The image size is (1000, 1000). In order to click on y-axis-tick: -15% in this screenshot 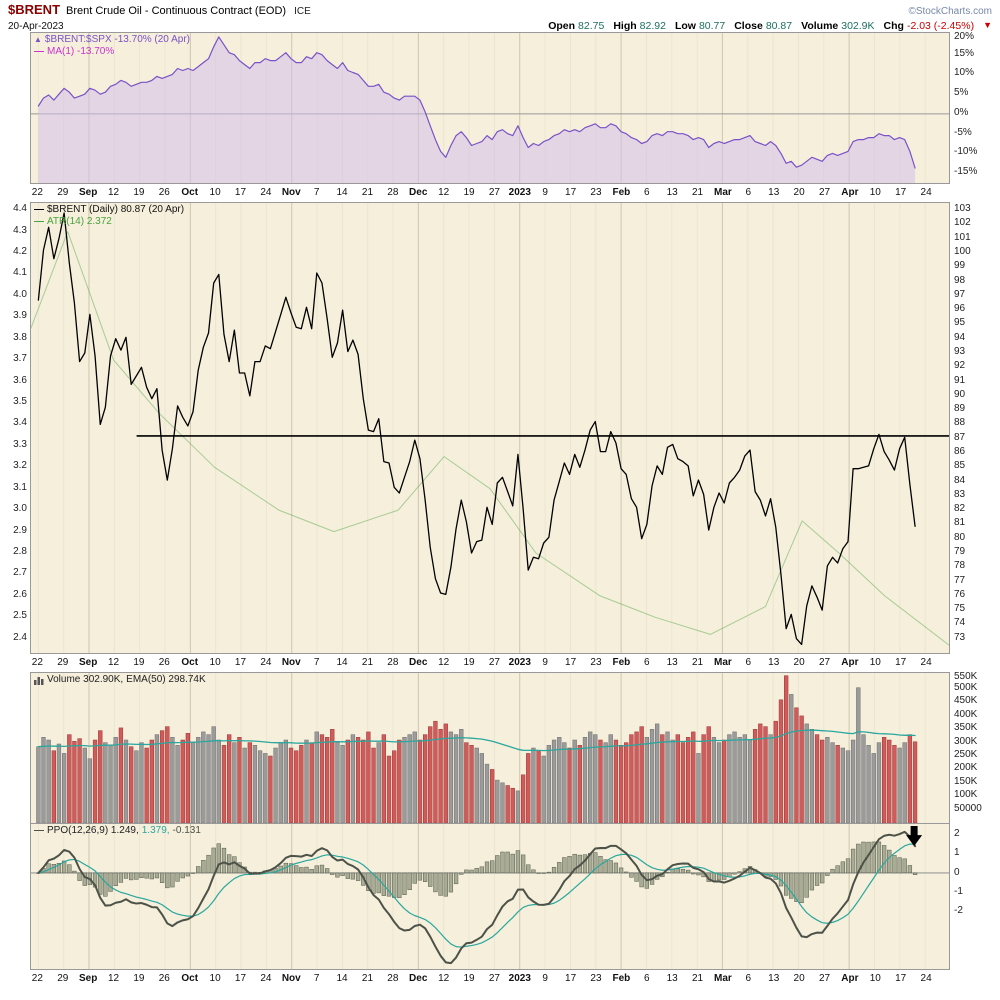, I will do `click(966, 172)`.